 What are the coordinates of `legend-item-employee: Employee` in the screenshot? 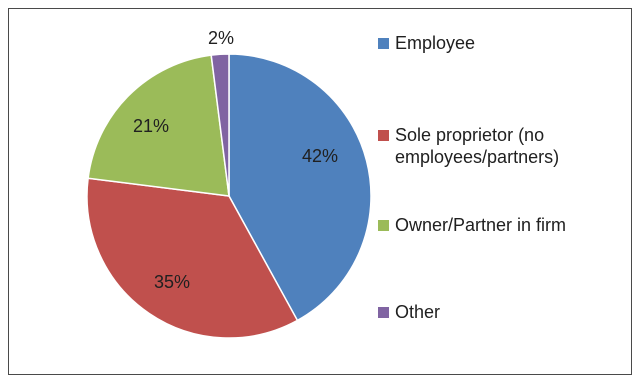 It's located at (426, 43).